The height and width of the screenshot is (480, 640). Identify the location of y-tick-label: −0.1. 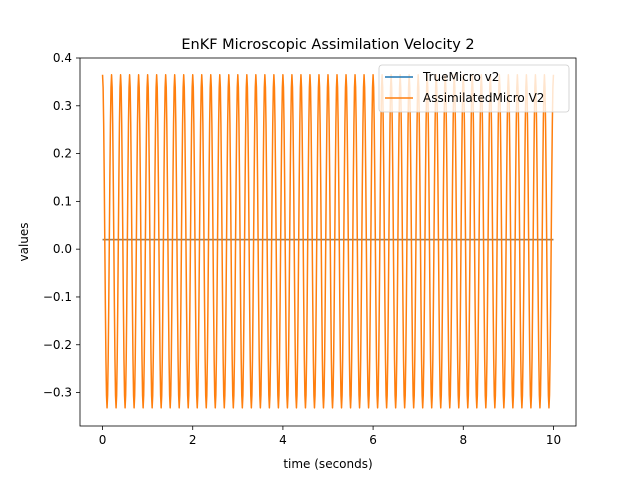
(57, 297).